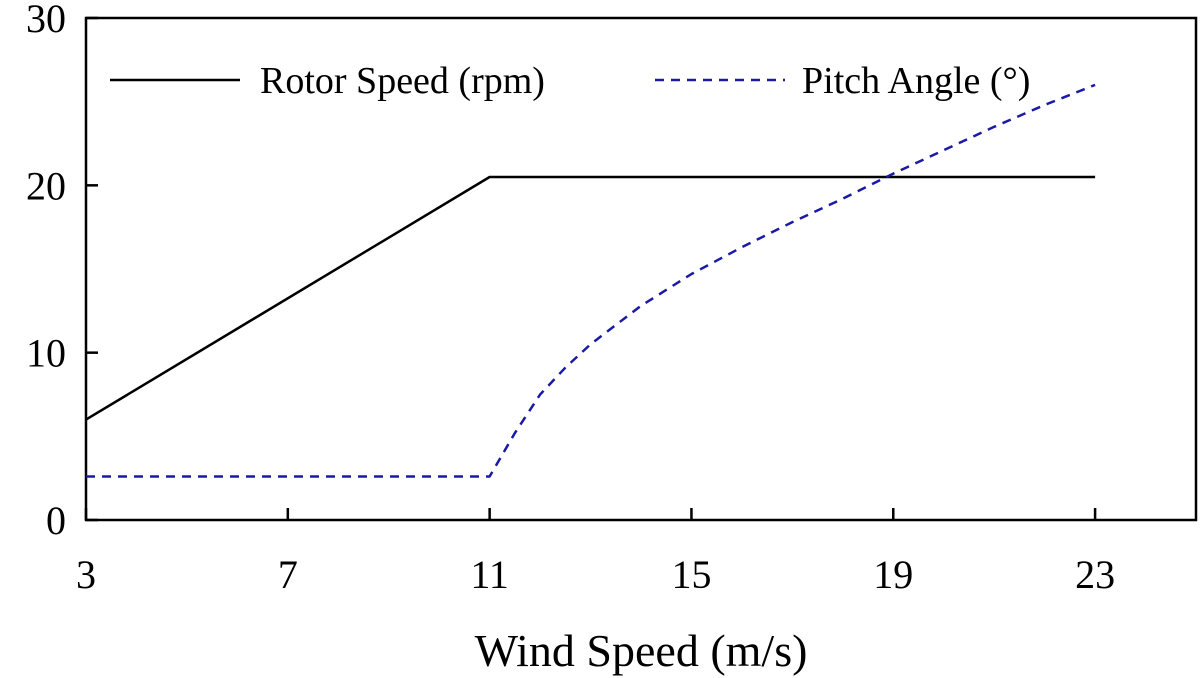  I want to click on x-tick-label: 11, so click(489, 574).